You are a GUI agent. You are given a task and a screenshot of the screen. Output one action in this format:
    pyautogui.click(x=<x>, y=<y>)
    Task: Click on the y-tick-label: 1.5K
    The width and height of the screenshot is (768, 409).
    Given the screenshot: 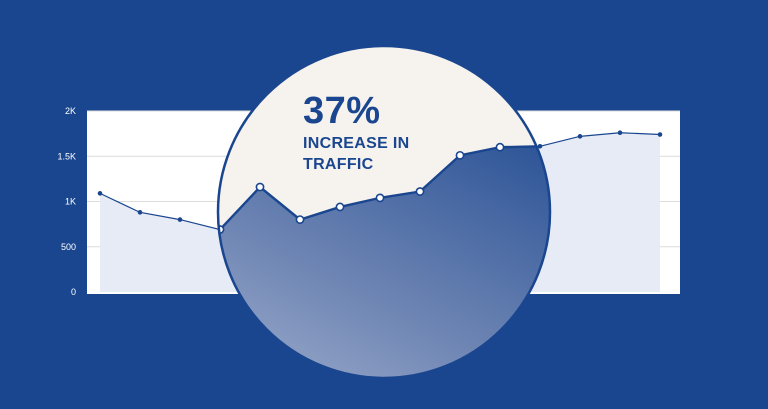 What is the action you would take?
    pyautogui.click(x=66, y=156)
    